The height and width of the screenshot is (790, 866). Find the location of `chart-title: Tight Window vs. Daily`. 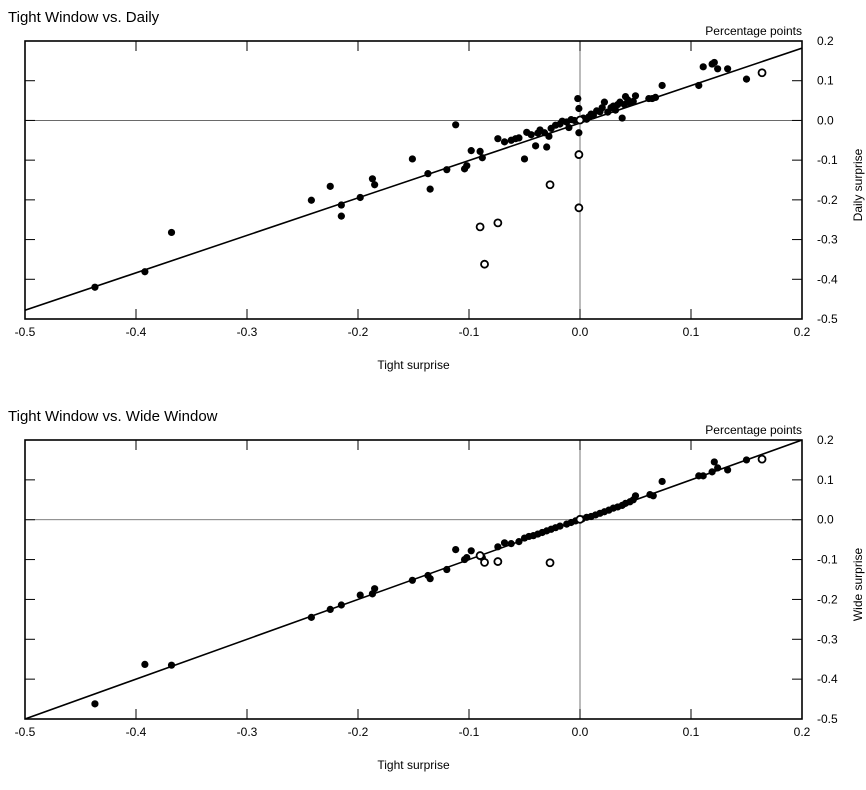

chart-title: Tight Window vs. Daily is located at coordinates (84, 17).